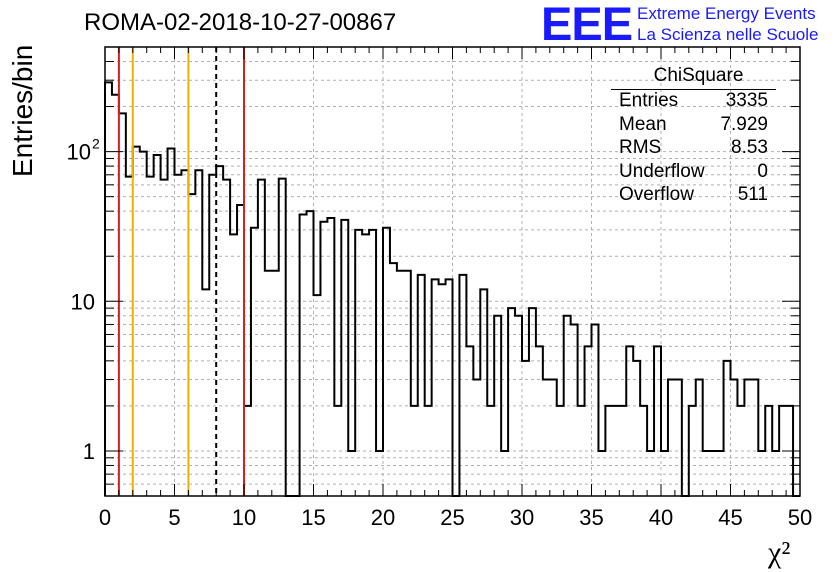  I want to click on stats-row-underflow: Underflow 0, so click(693, 173).